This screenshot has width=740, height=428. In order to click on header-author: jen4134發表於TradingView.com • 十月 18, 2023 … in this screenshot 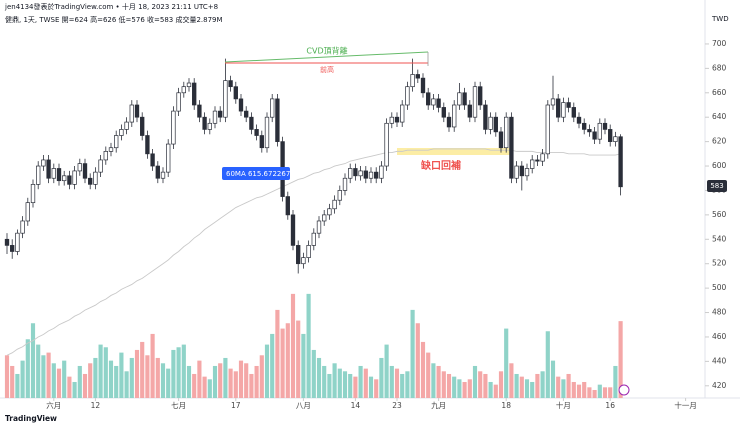, I will do `click(111, 6)`.